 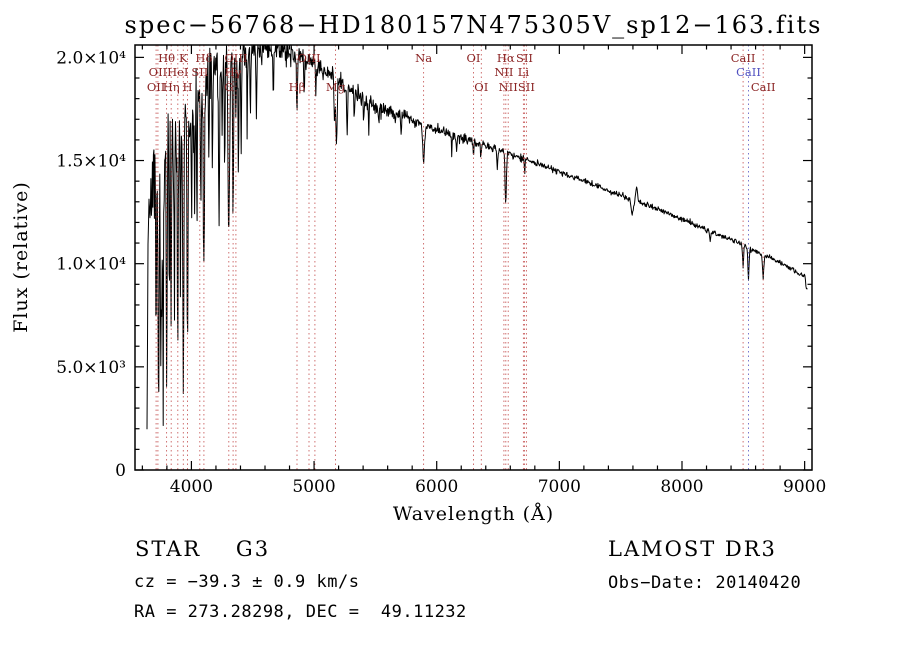 What do you see at coordinates (559, 487) in the screenshot?
I see `svg-text: 7000` at bounding box center [559, 487].